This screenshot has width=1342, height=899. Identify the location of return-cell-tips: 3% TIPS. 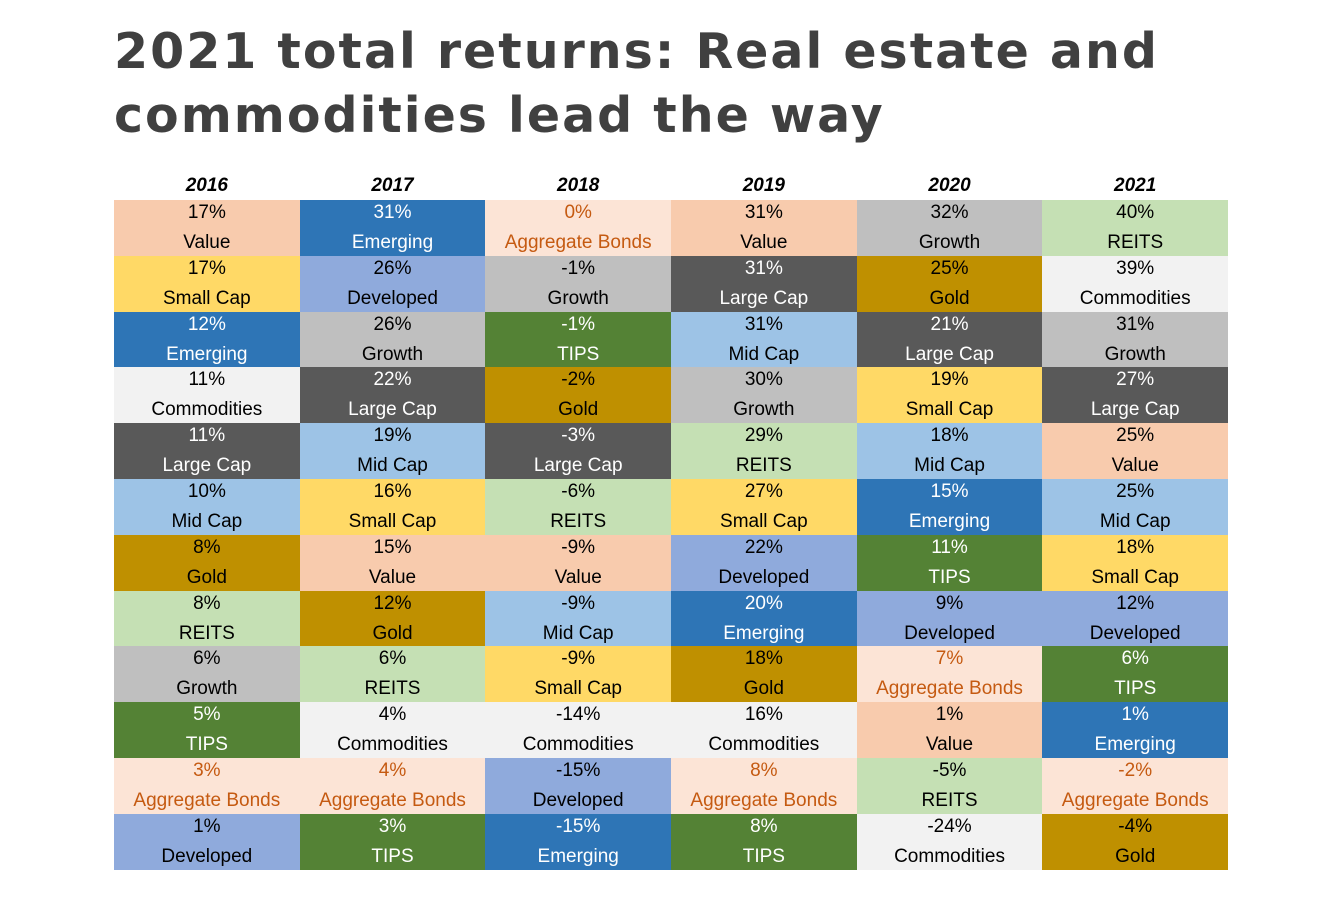
(392, 841).